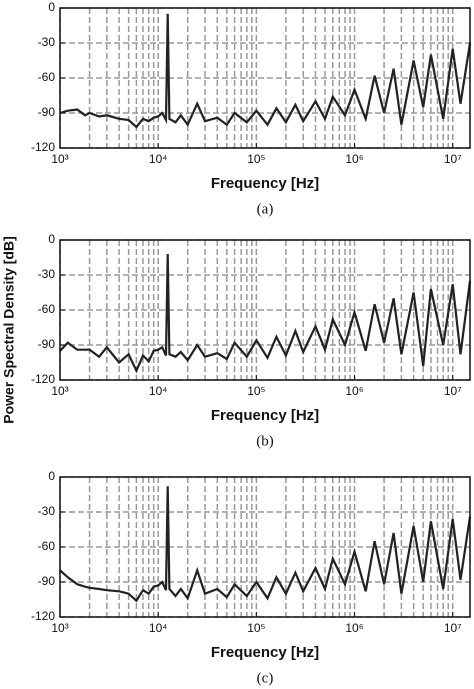 Image resolution: width=474 pixels, height=689 pixels. Describe the element at coordinates (265, 678) in the screenshot. I see `panel-caption: (c)` at that location.